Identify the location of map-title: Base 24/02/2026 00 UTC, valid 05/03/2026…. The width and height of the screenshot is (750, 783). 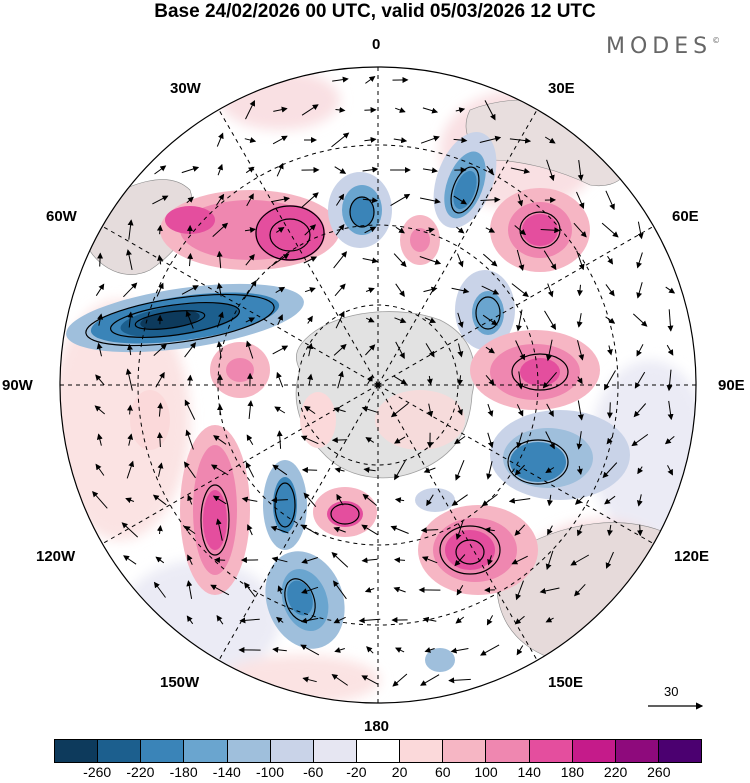
(375, 11).